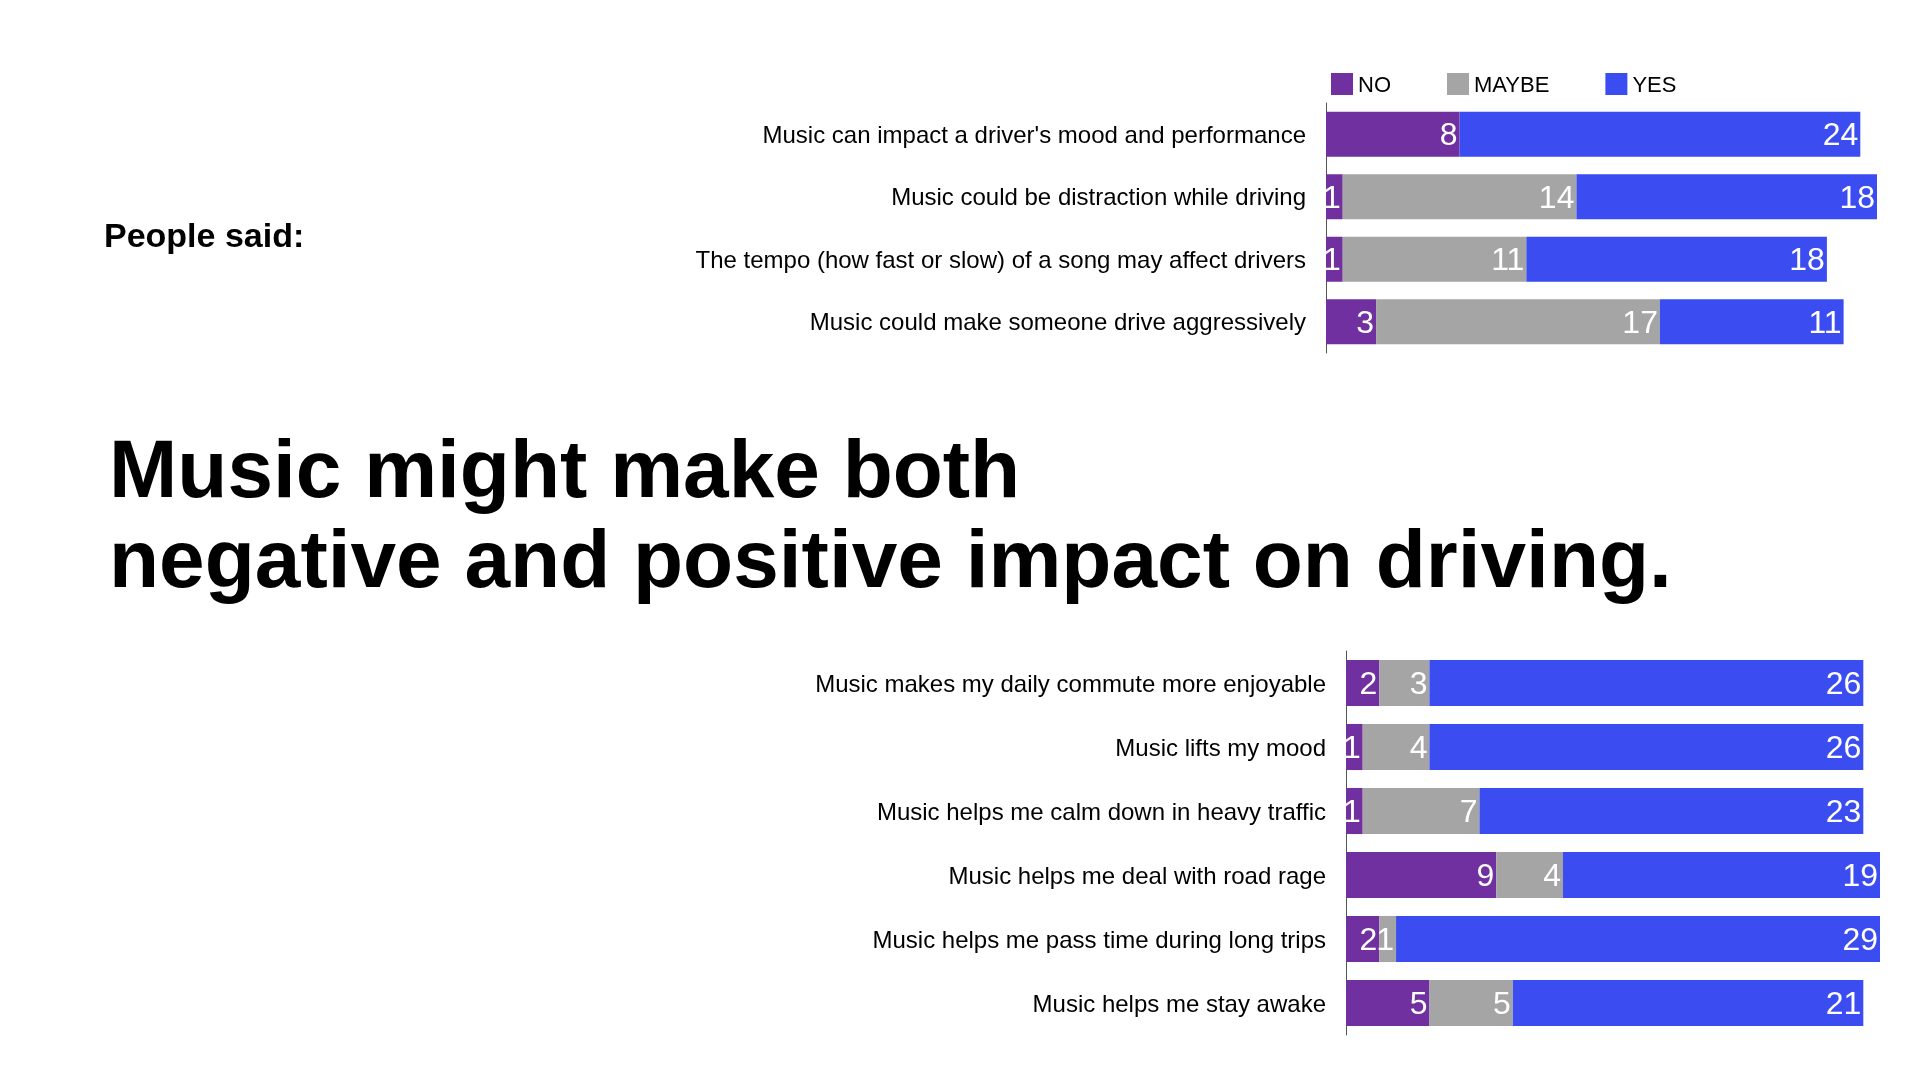 Image resolution: width=1920 pixels, height=1080 pixels. I want to click on data-label: 21, so click(1843, 1003).